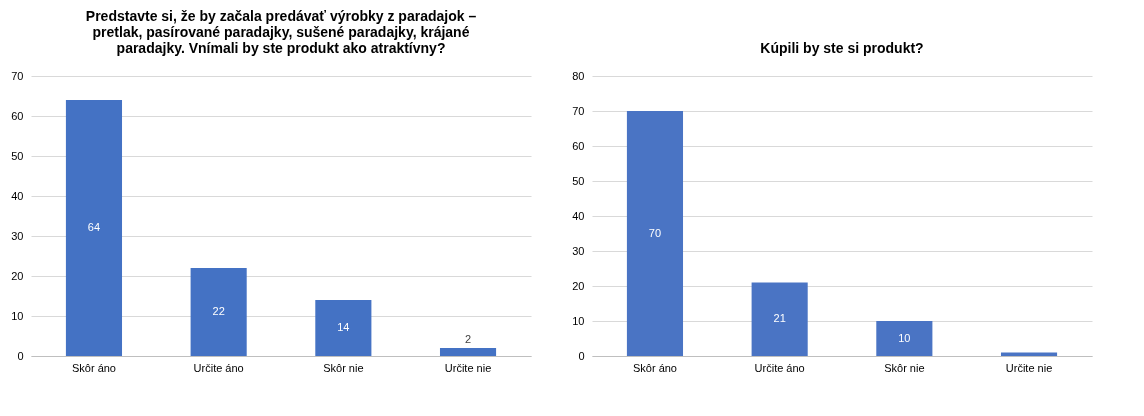 The width and height of the screenshot is (1144, 416). I want to click on data-label: 10, so click(904, 337).